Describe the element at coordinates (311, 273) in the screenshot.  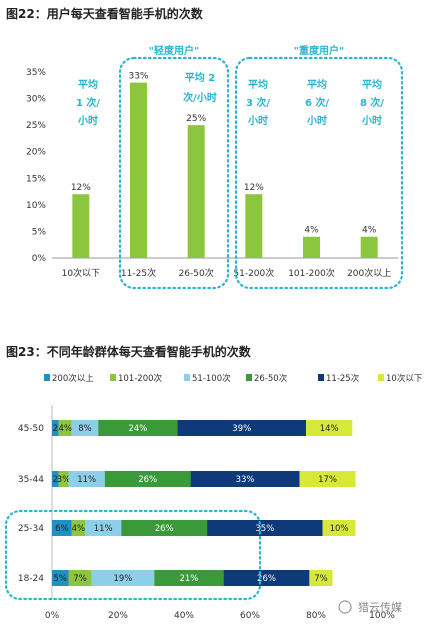
I see `x-tick-label: 101-200次` at that location.